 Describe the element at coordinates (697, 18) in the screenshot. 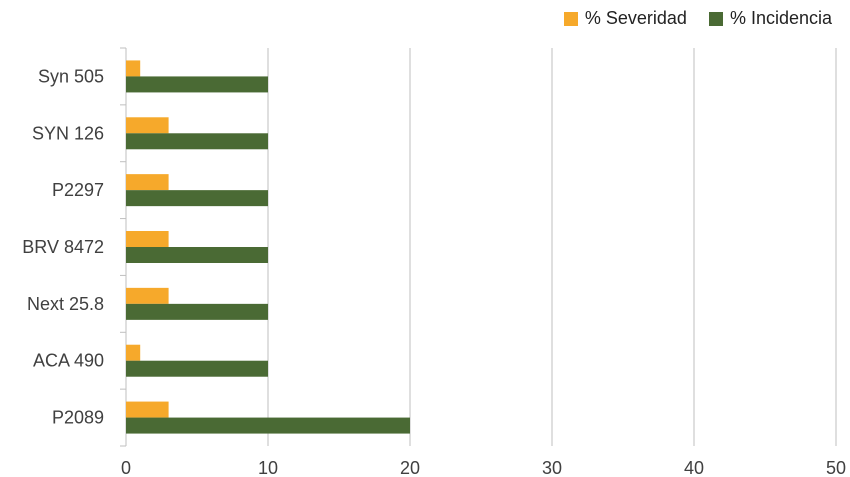

I see `legend: % Severidad % Incidencia` at that location.